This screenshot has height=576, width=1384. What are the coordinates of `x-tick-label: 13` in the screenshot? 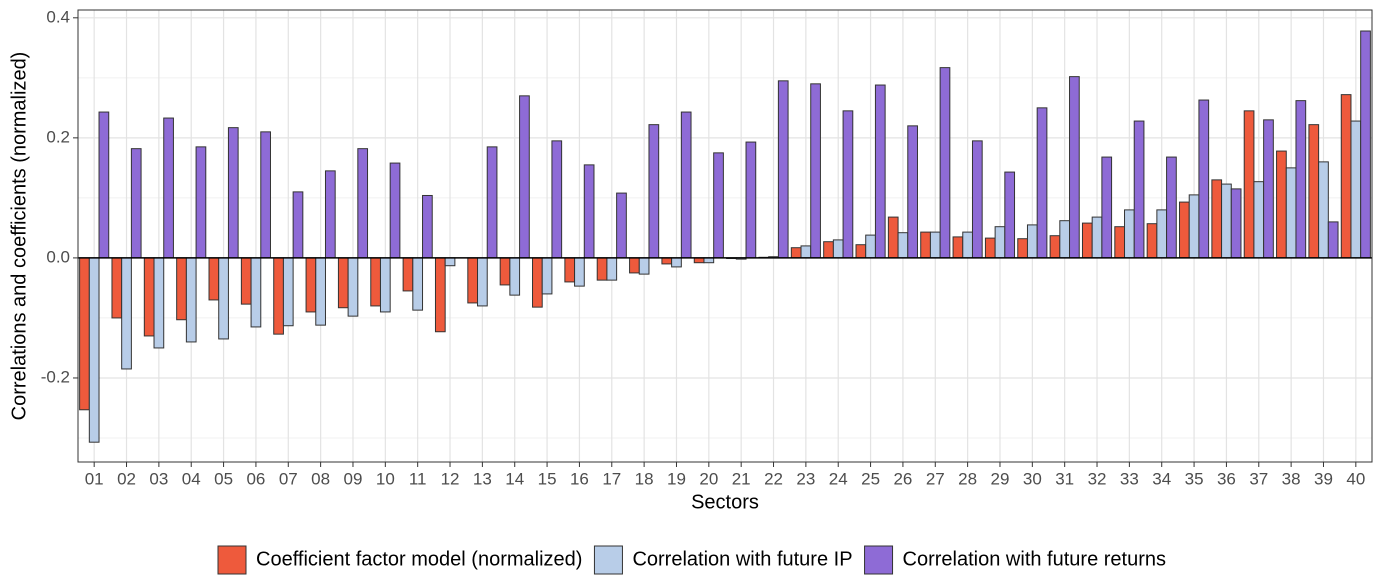 It's located at (482, 478).